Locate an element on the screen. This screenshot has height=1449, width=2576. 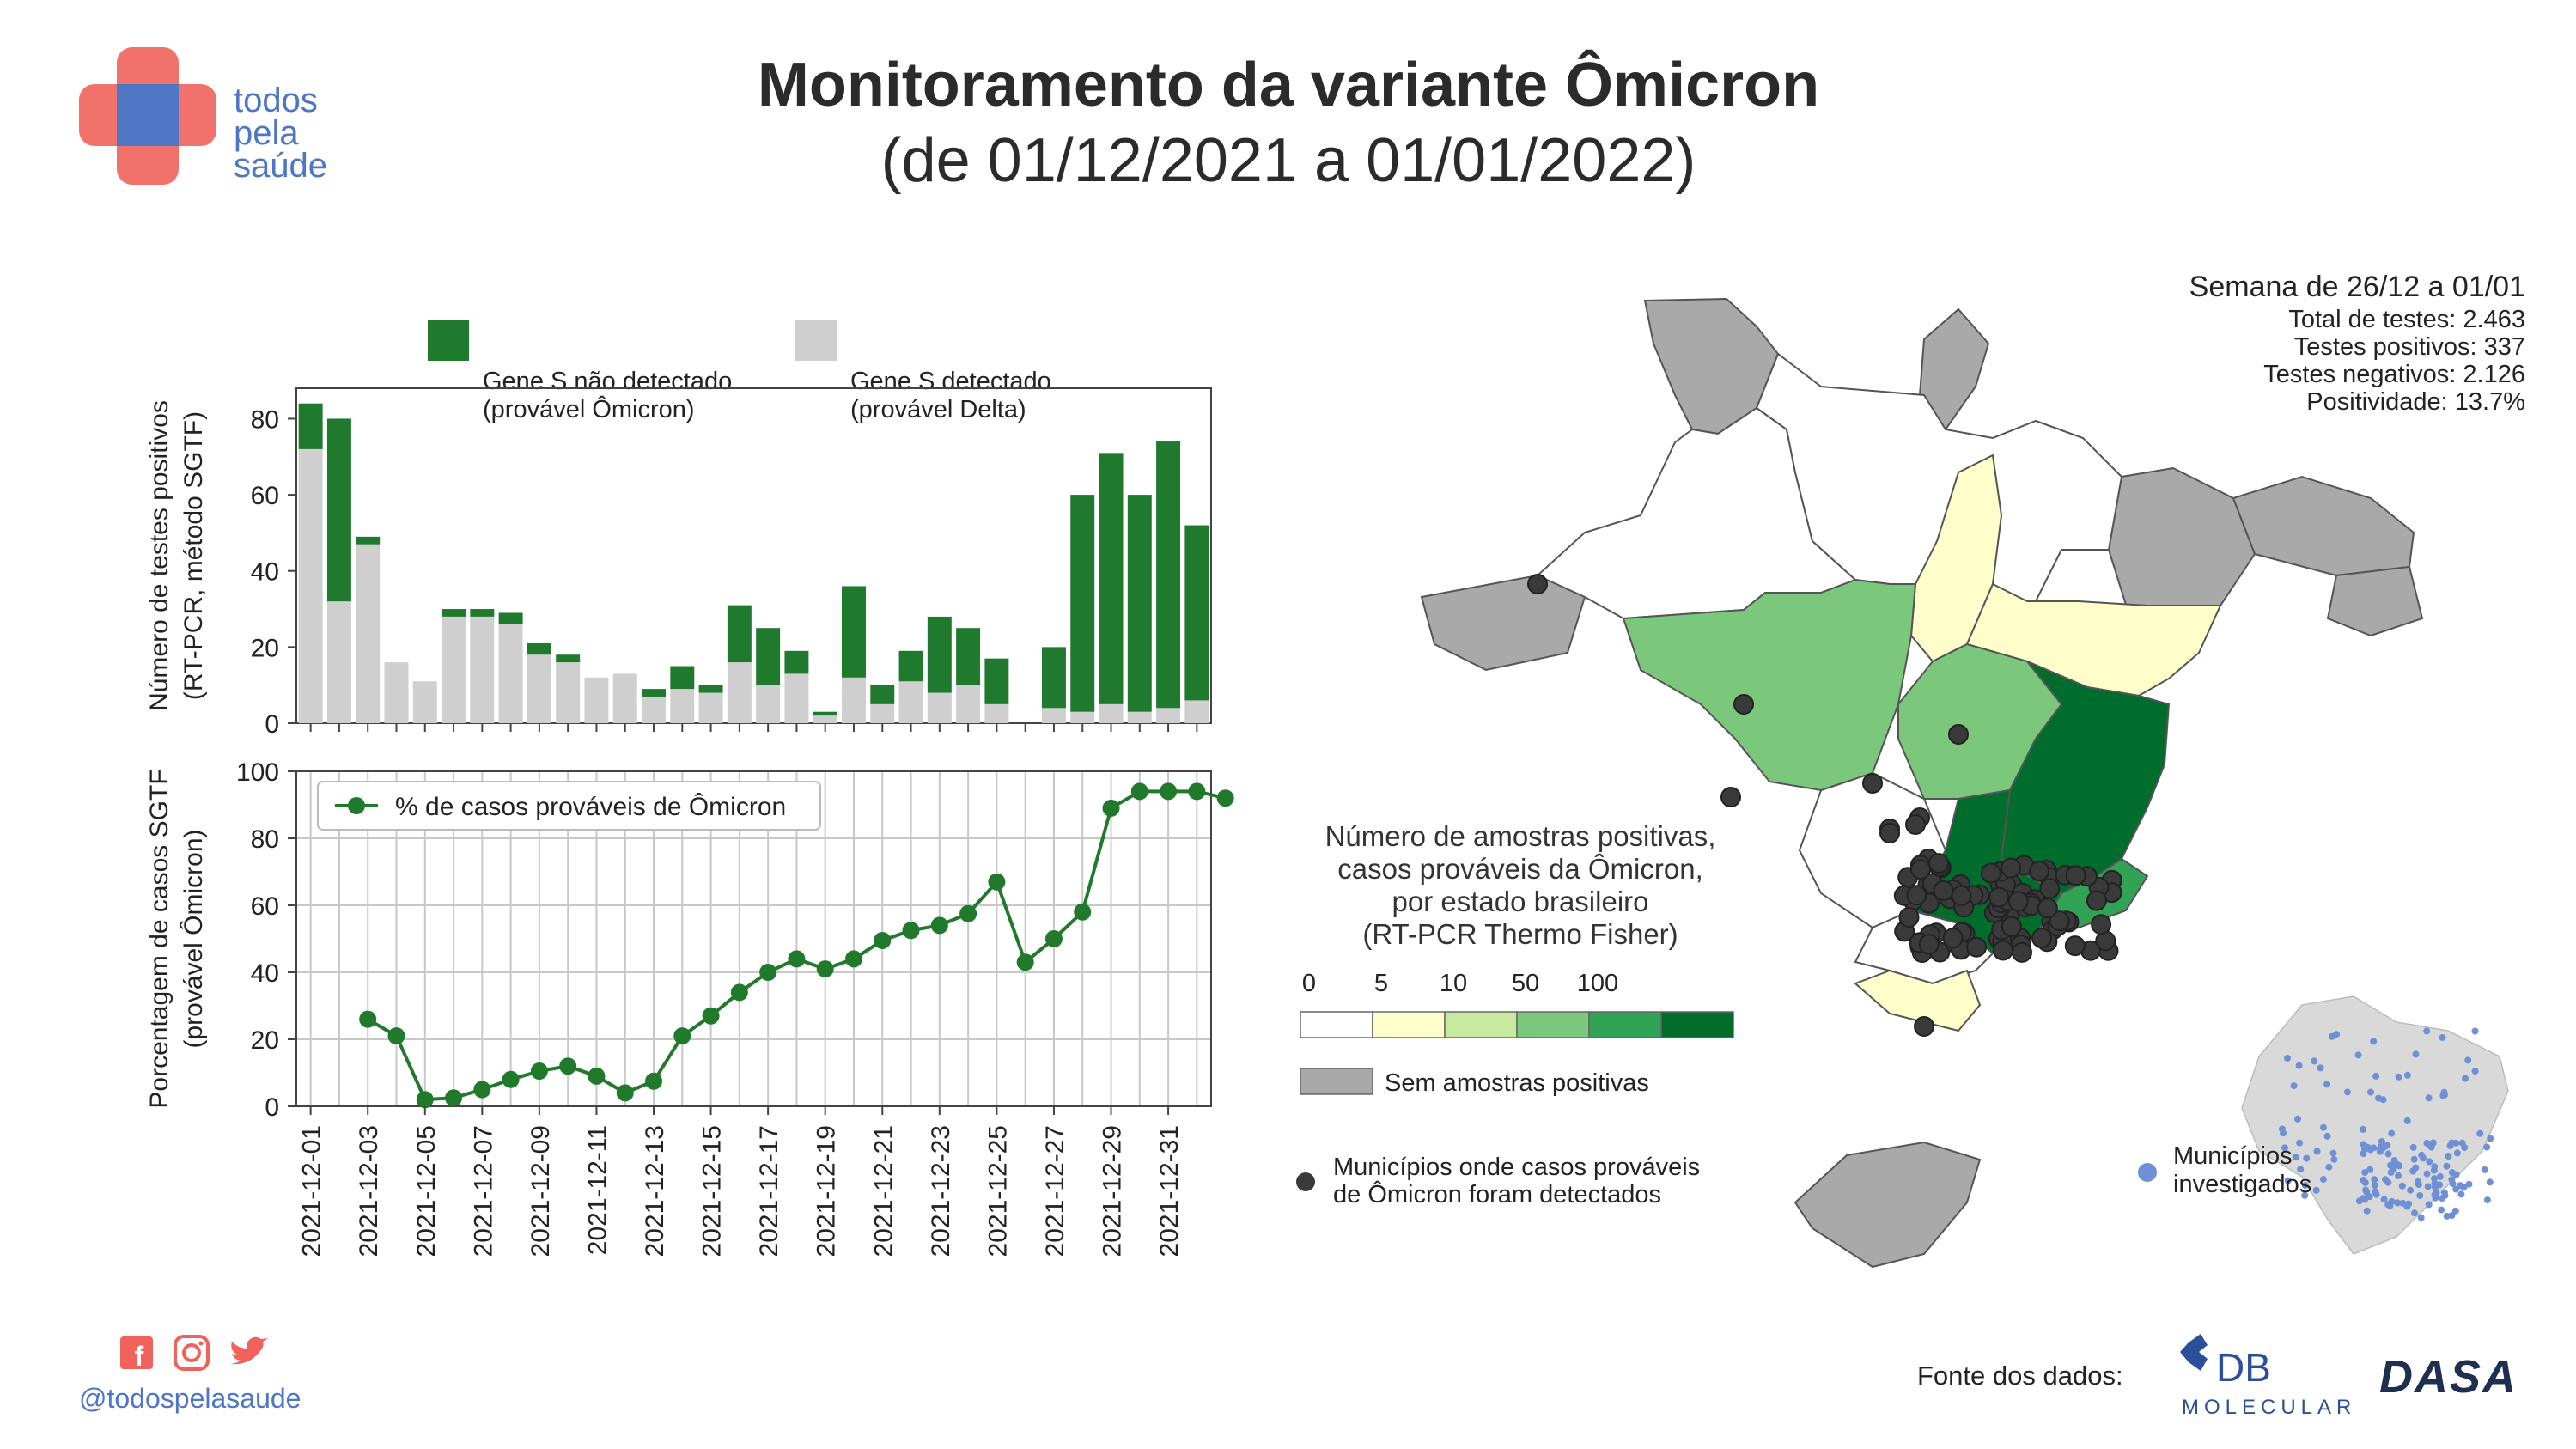
y-tick-label: 100 is located at coordinates (257, 772).